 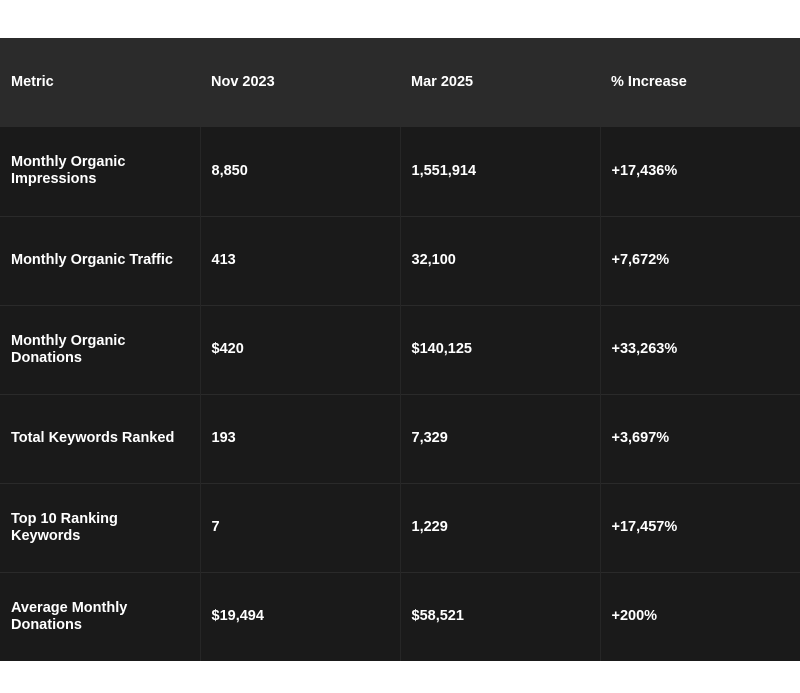 What do you see at coordinates (499, 171) in the screenshot?
I see `cell-mar-2025: 1,551,914` at bounding box center [499, 171].